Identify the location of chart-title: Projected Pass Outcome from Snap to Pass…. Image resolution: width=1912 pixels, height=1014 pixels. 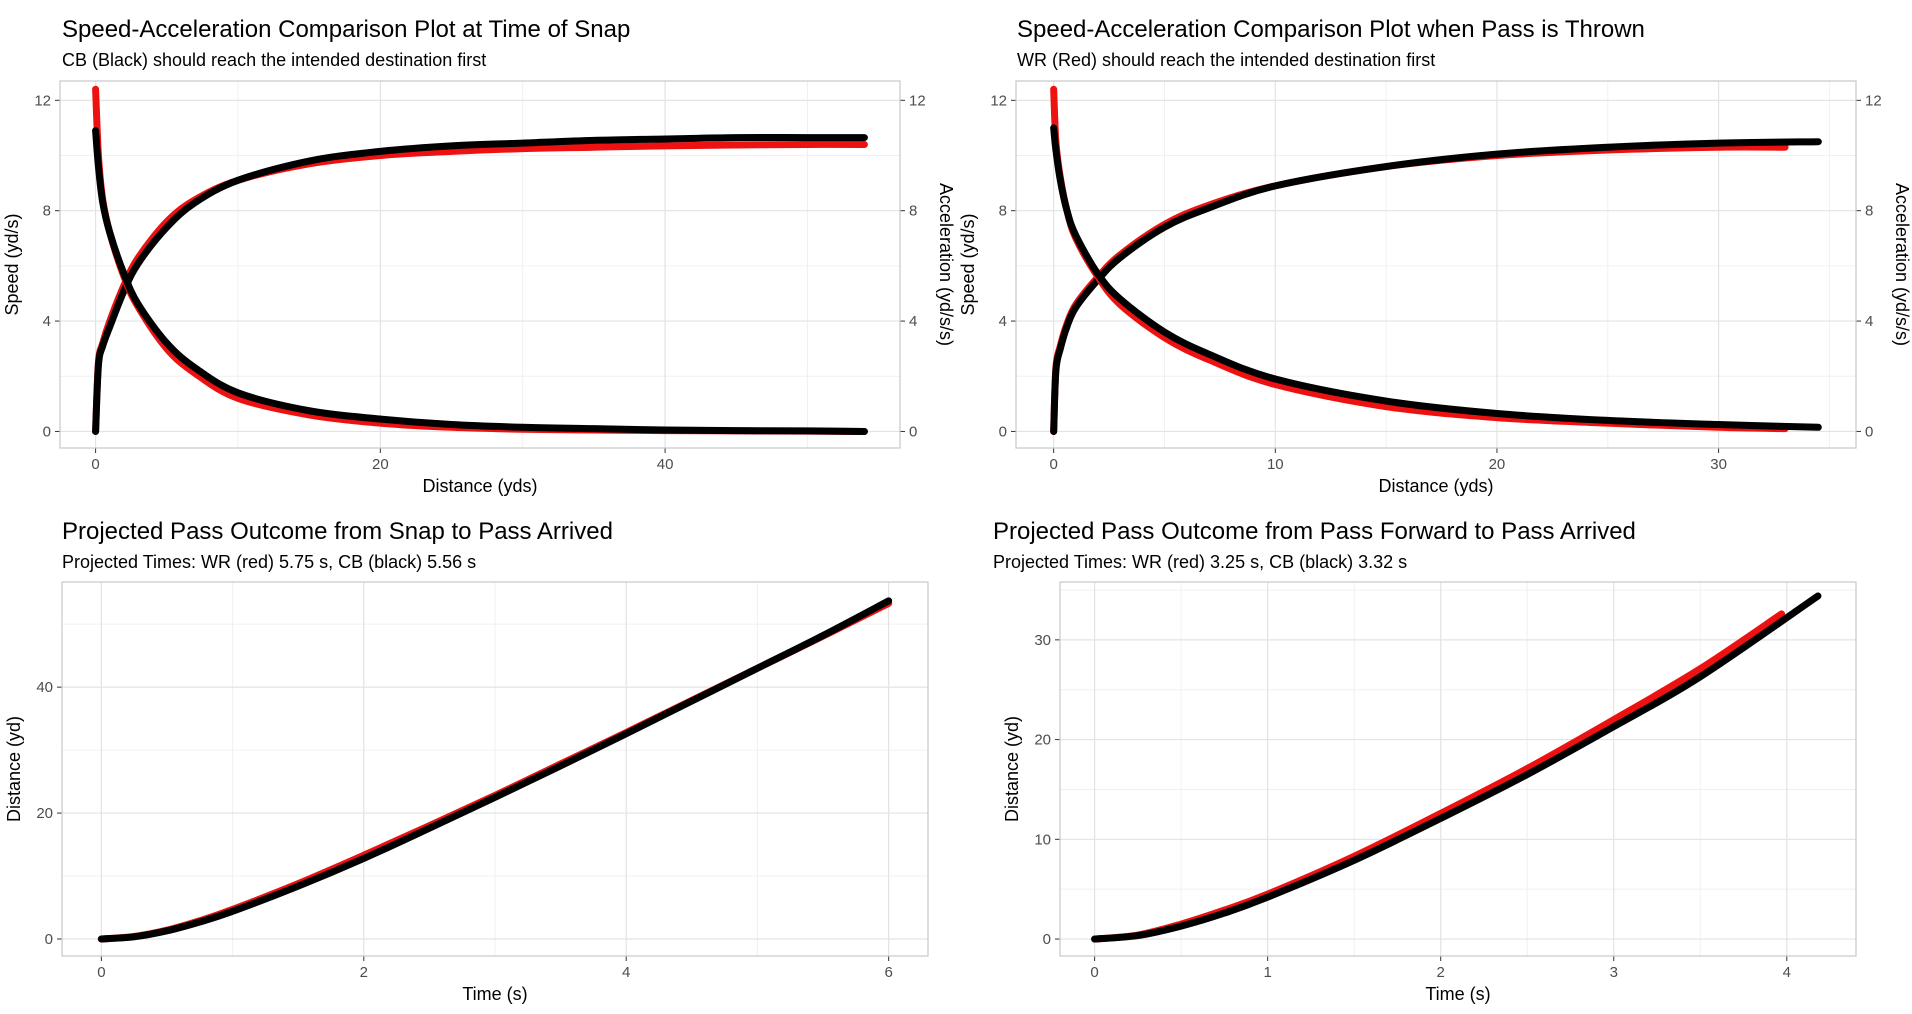
(337, 531).